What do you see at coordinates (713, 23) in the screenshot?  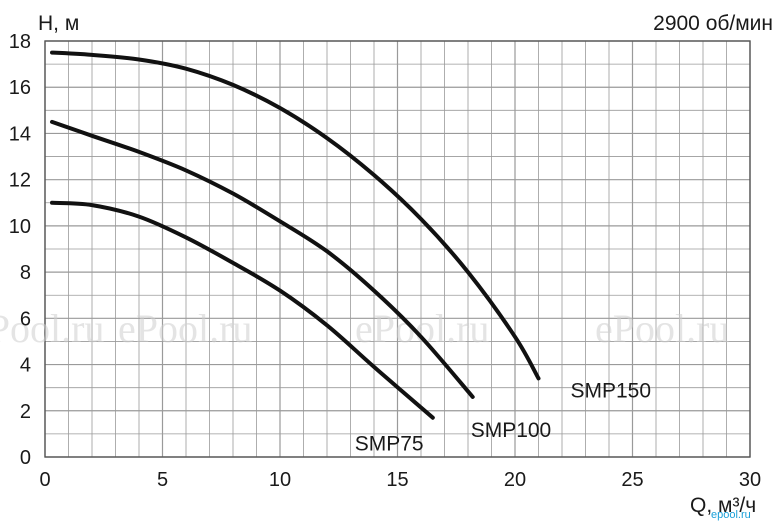 I see `speed-annotation: 2900 об/мин` at bounding box center [713, 23].